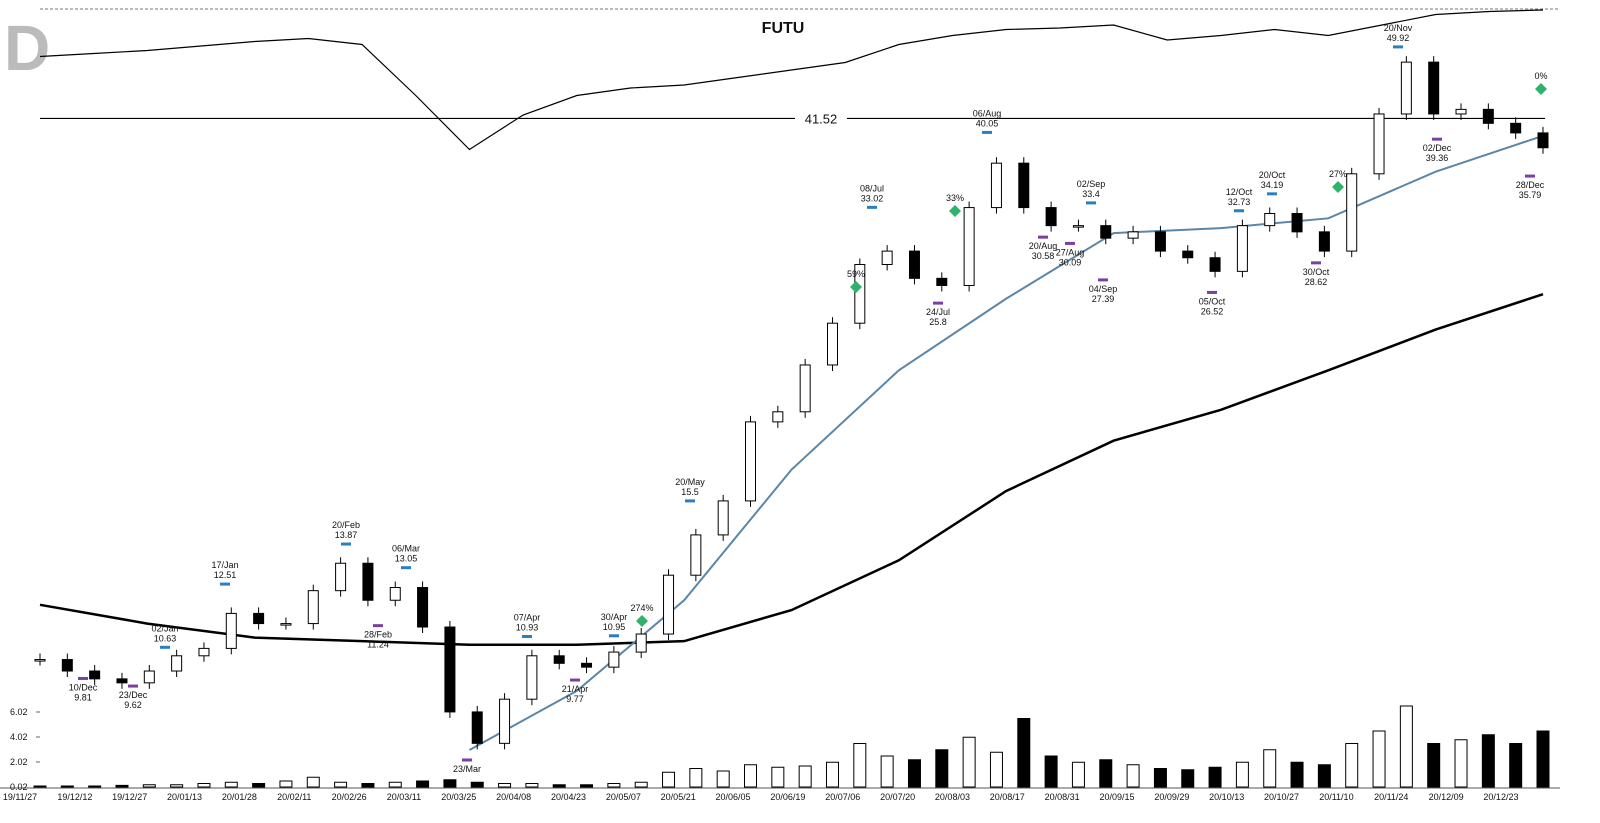 This screenshot has height=823, width=1600. What do you see at coordinates (1541, 89) in the screenshot?
I see `signal-diamond` at bounding box center [1541, 89].